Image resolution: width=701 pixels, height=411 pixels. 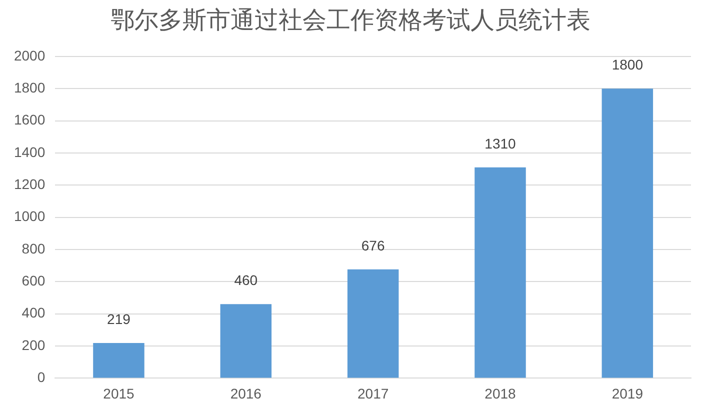 I want to click on data-label: 676, so click(x=373, y=245).